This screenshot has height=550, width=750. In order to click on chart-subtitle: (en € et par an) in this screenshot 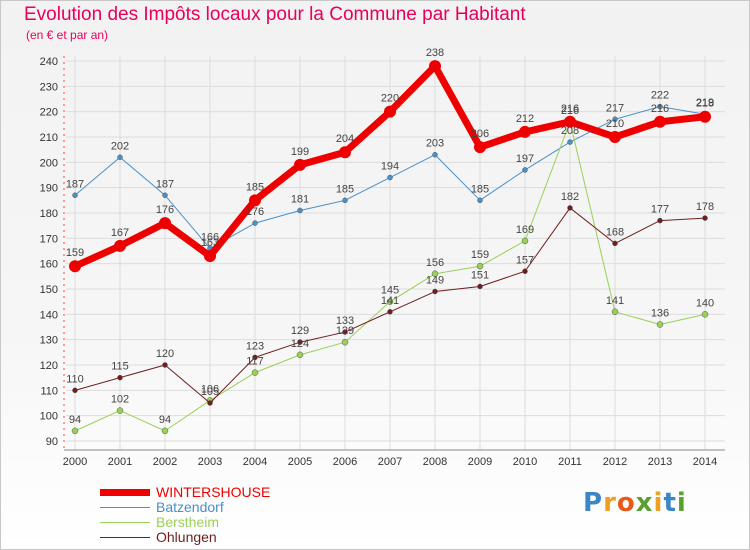, I will do `click(67, 35)`.